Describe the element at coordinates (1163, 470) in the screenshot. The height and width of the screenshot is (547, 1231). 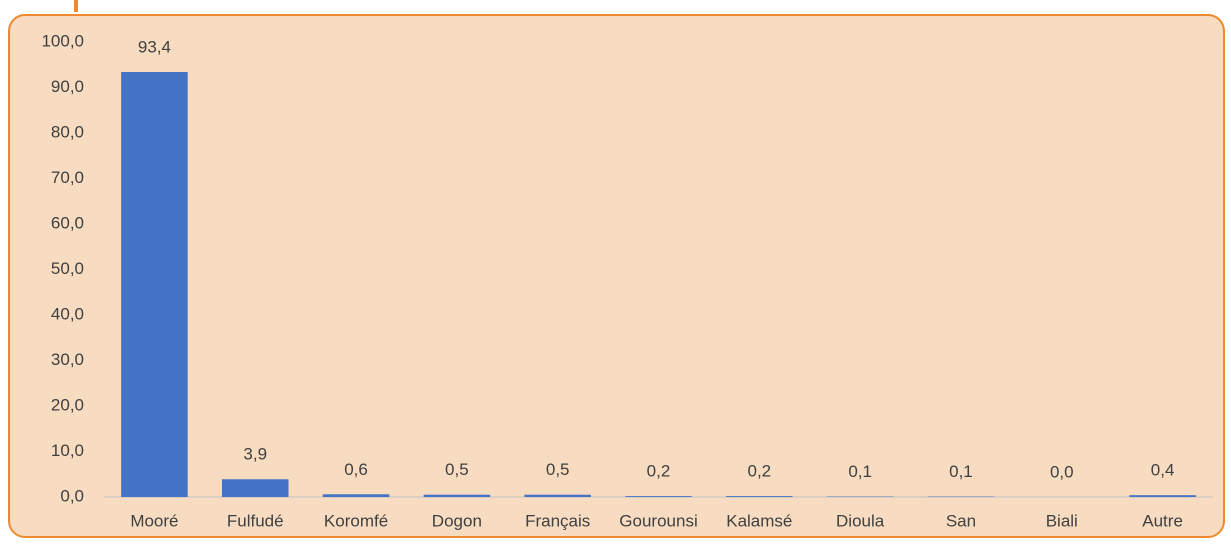
I see `value-label: 0,4` at that location.